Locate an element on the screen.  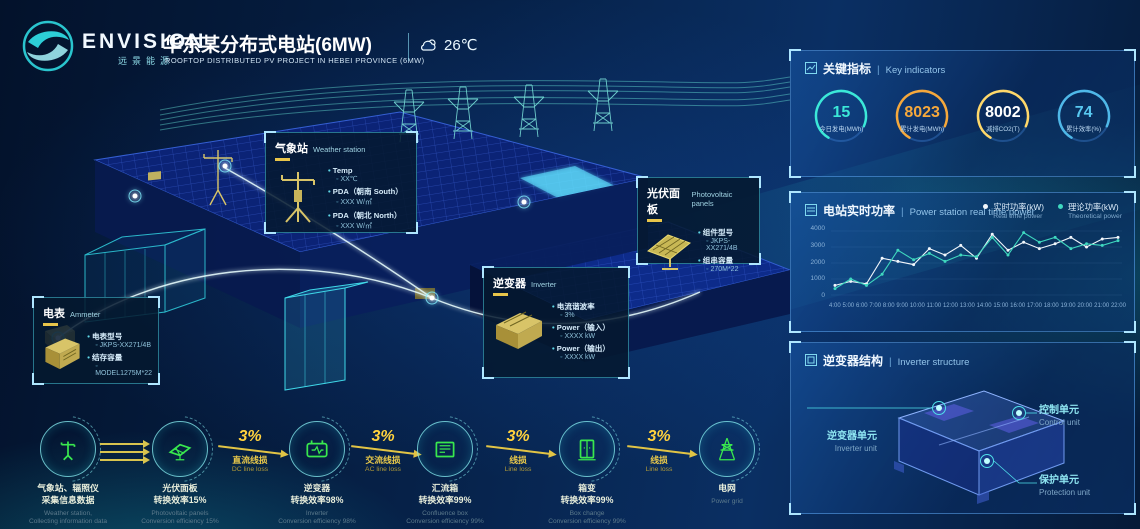
gauge-label: 今日发电(MWh) is located at coordinates (841, 129).